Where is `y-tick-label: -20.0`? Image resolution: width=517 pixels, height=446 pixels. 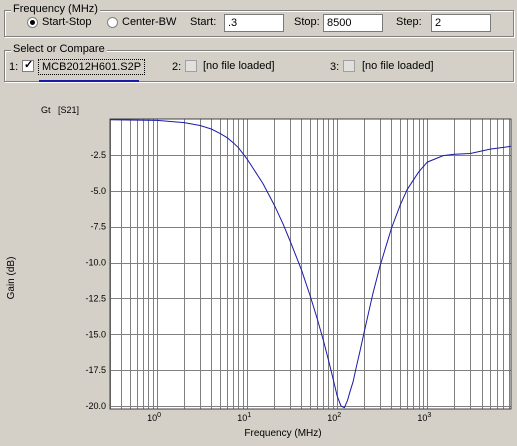 y-tick-label: -20.0 is located at coordinates (95, 406).